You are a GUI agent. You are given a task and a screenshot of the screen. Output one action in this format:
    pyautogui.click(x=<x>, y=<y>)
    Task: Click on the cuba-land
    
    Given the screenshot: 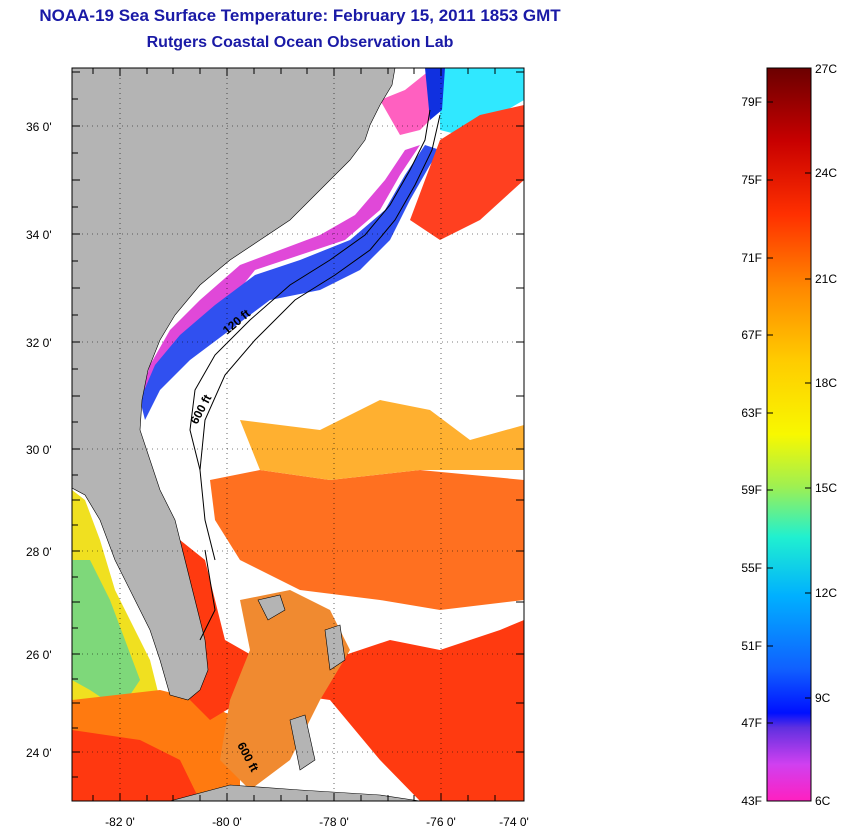 What is the action you would take?
    pyautogui.click(x=295, y=792)
    